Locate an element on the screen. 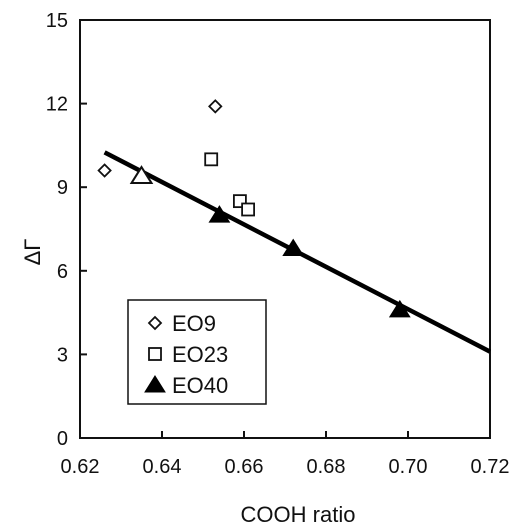 Image resolution: width=522 pixels, height=529 pixels. x-axis-ticks: 0.62 0.64 0.66 0.68 0.70 0.72 is located at coordinates (285, 454).